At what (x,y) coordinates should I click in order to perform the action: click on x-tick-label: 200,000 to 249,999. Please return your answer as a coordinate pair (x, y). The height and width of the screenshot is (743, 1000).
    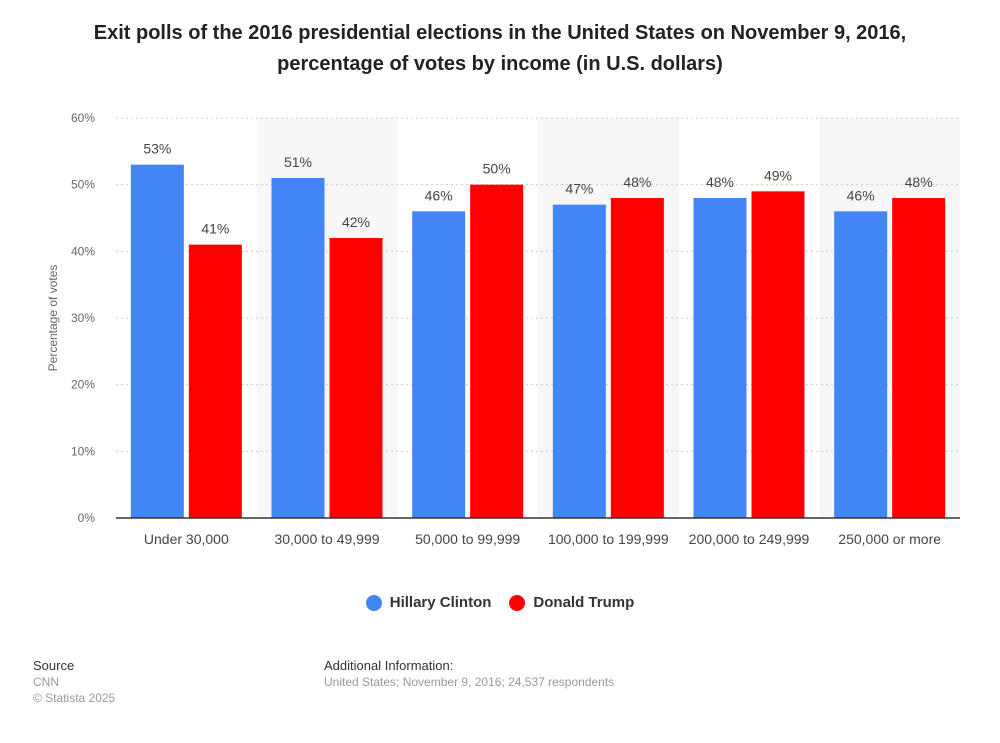
    Looking at the image, I should click on (749, 539).